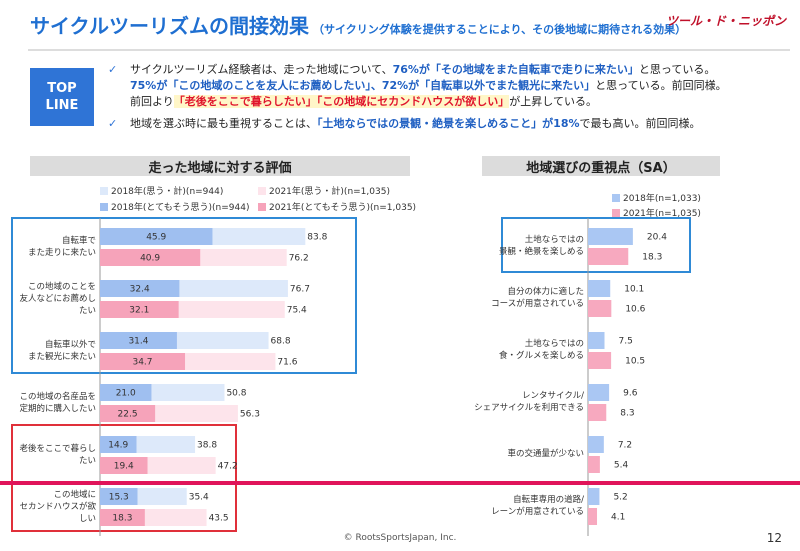 The height and width of the screenshot is (551, 800). Describe the element at coordinates (635, 362) in the screenshot. I see `value-label: 10.5` at that location.